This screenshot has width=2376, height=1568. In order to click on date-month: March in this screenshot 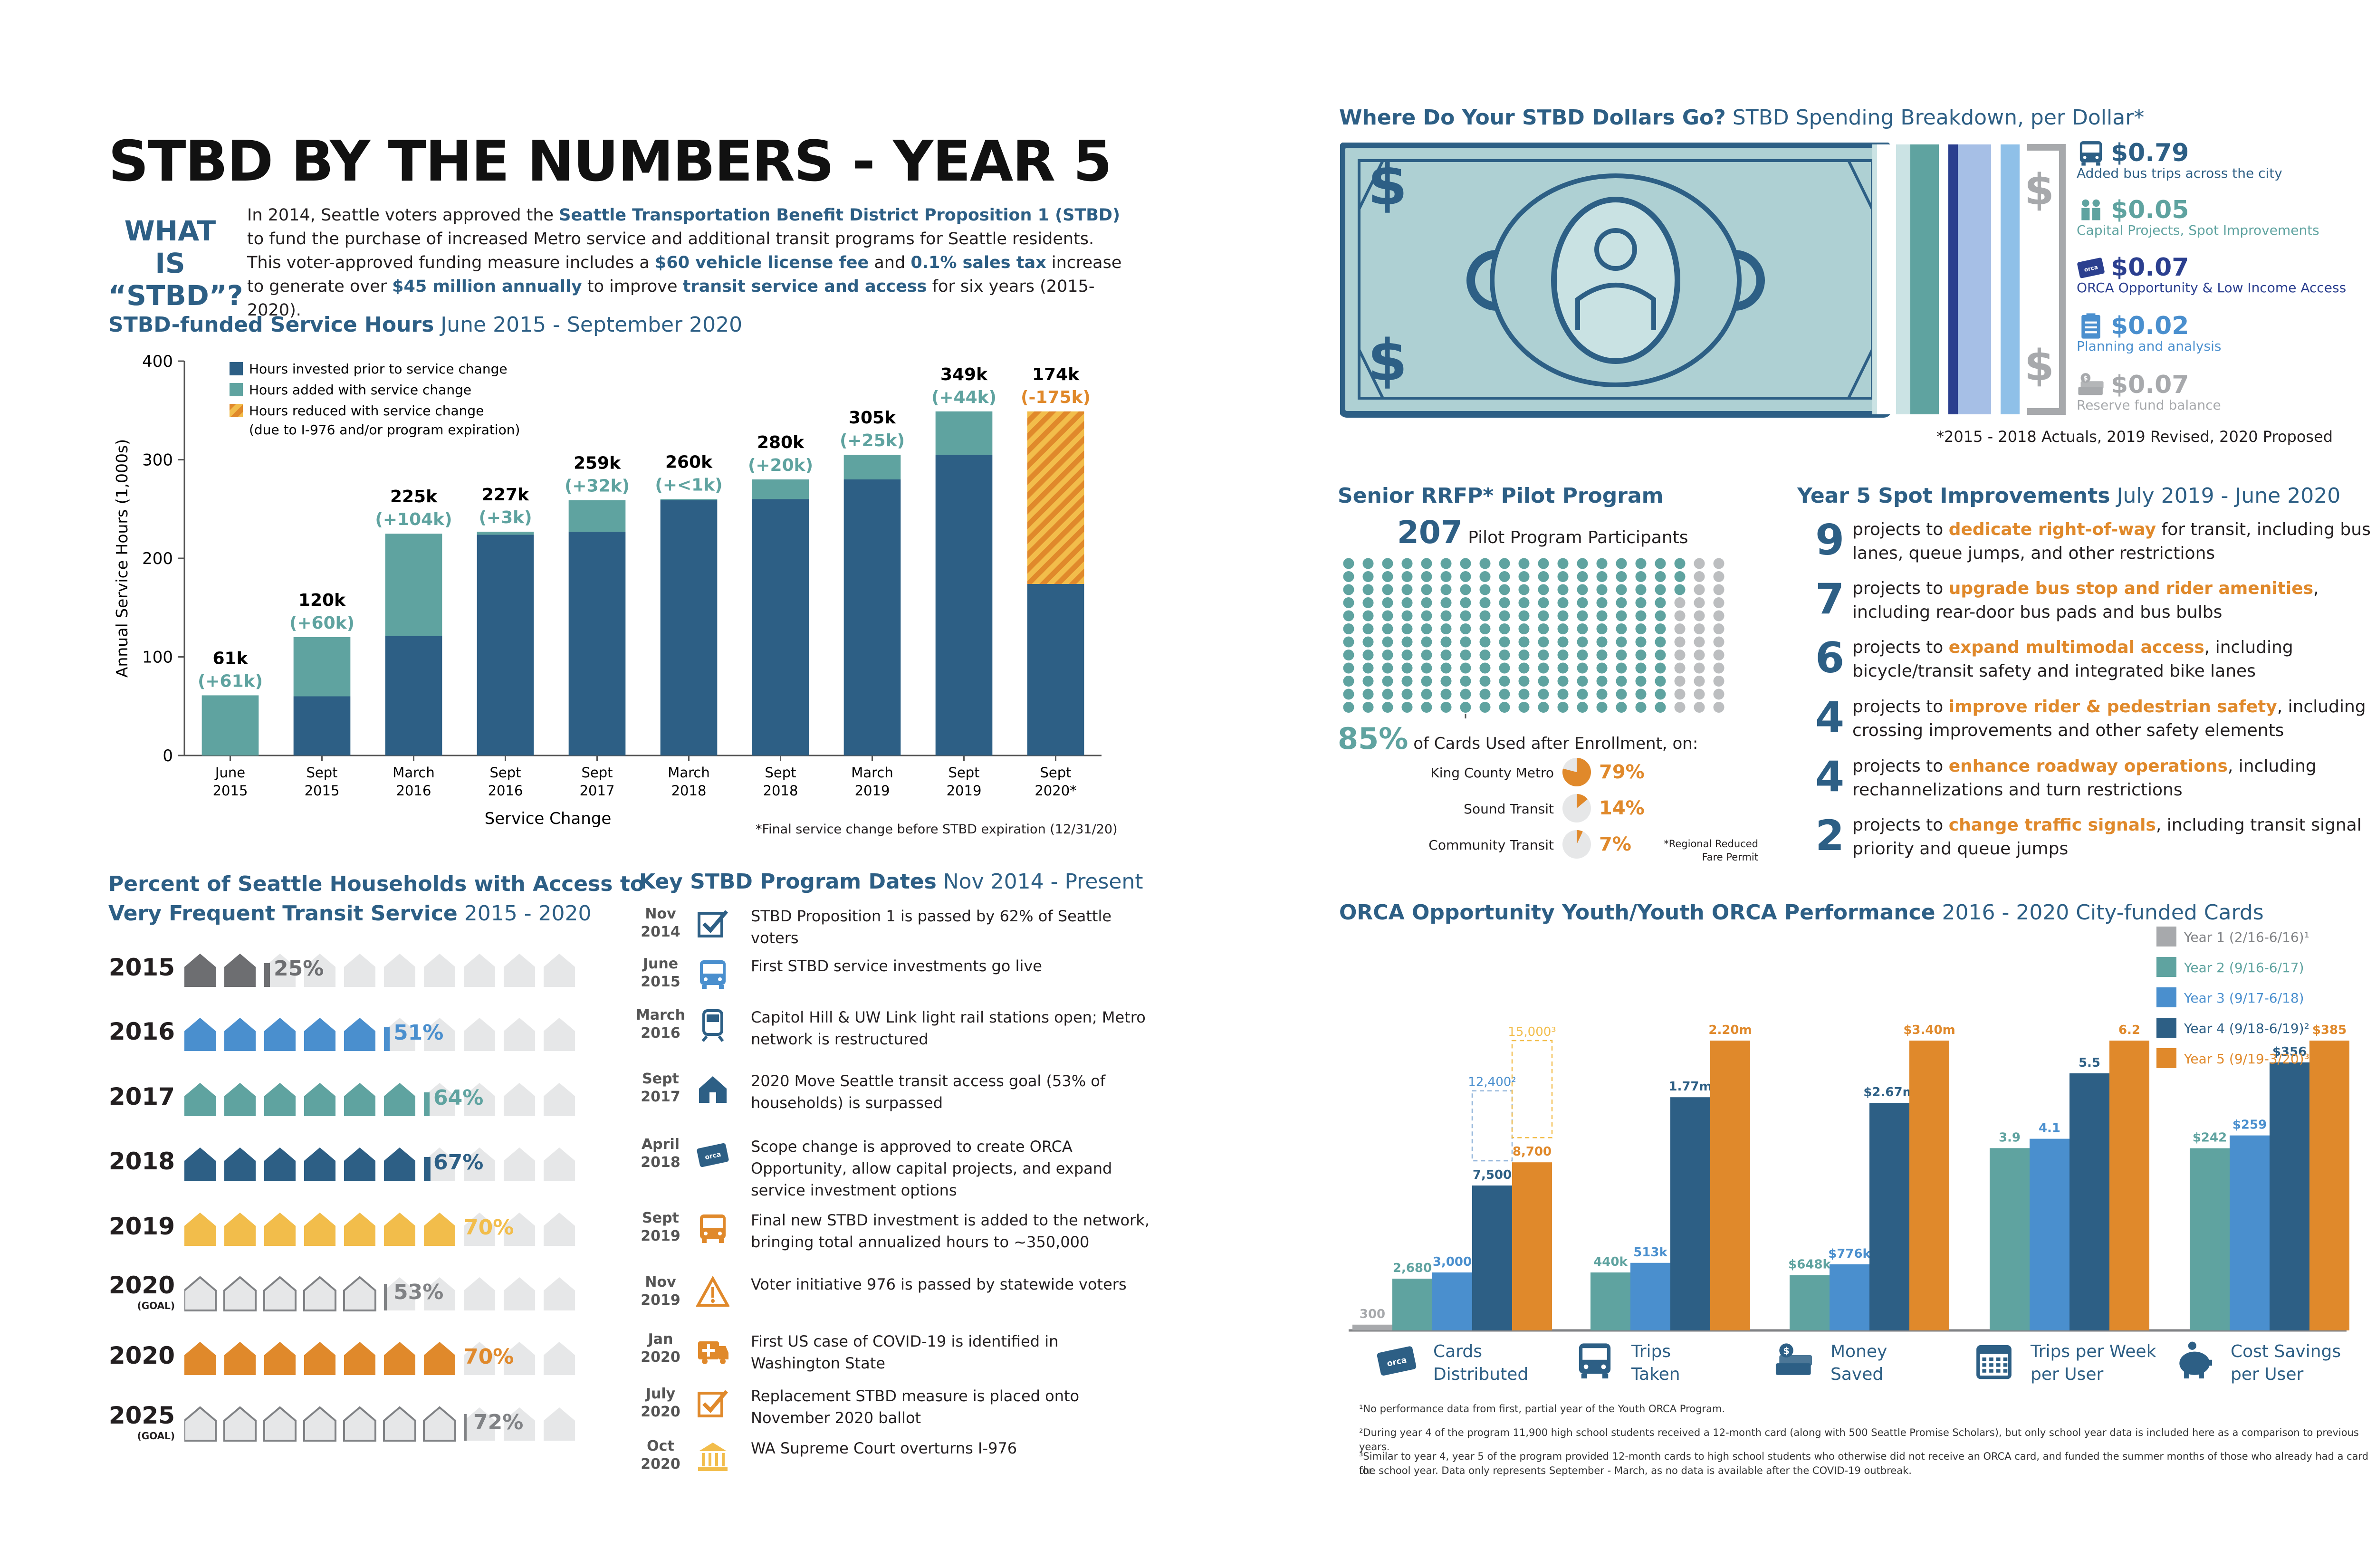, I will do `click(660, 1015)`.